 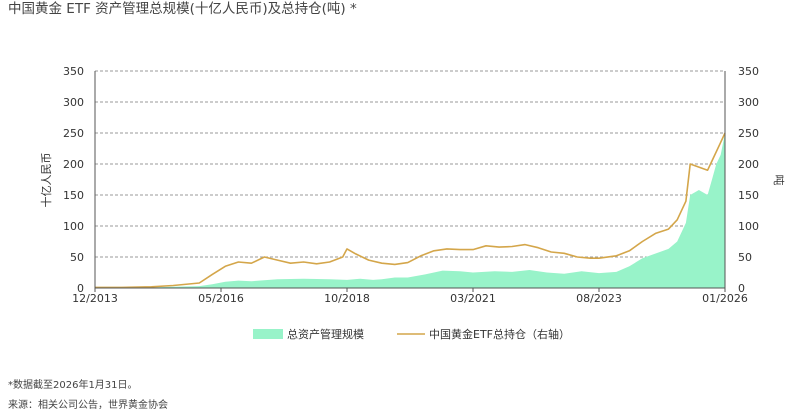 What do you see at coordinates (221, 298) in the screenshot?
I see `x-tick-label: 05/2016` at bounding box center [221, 298].